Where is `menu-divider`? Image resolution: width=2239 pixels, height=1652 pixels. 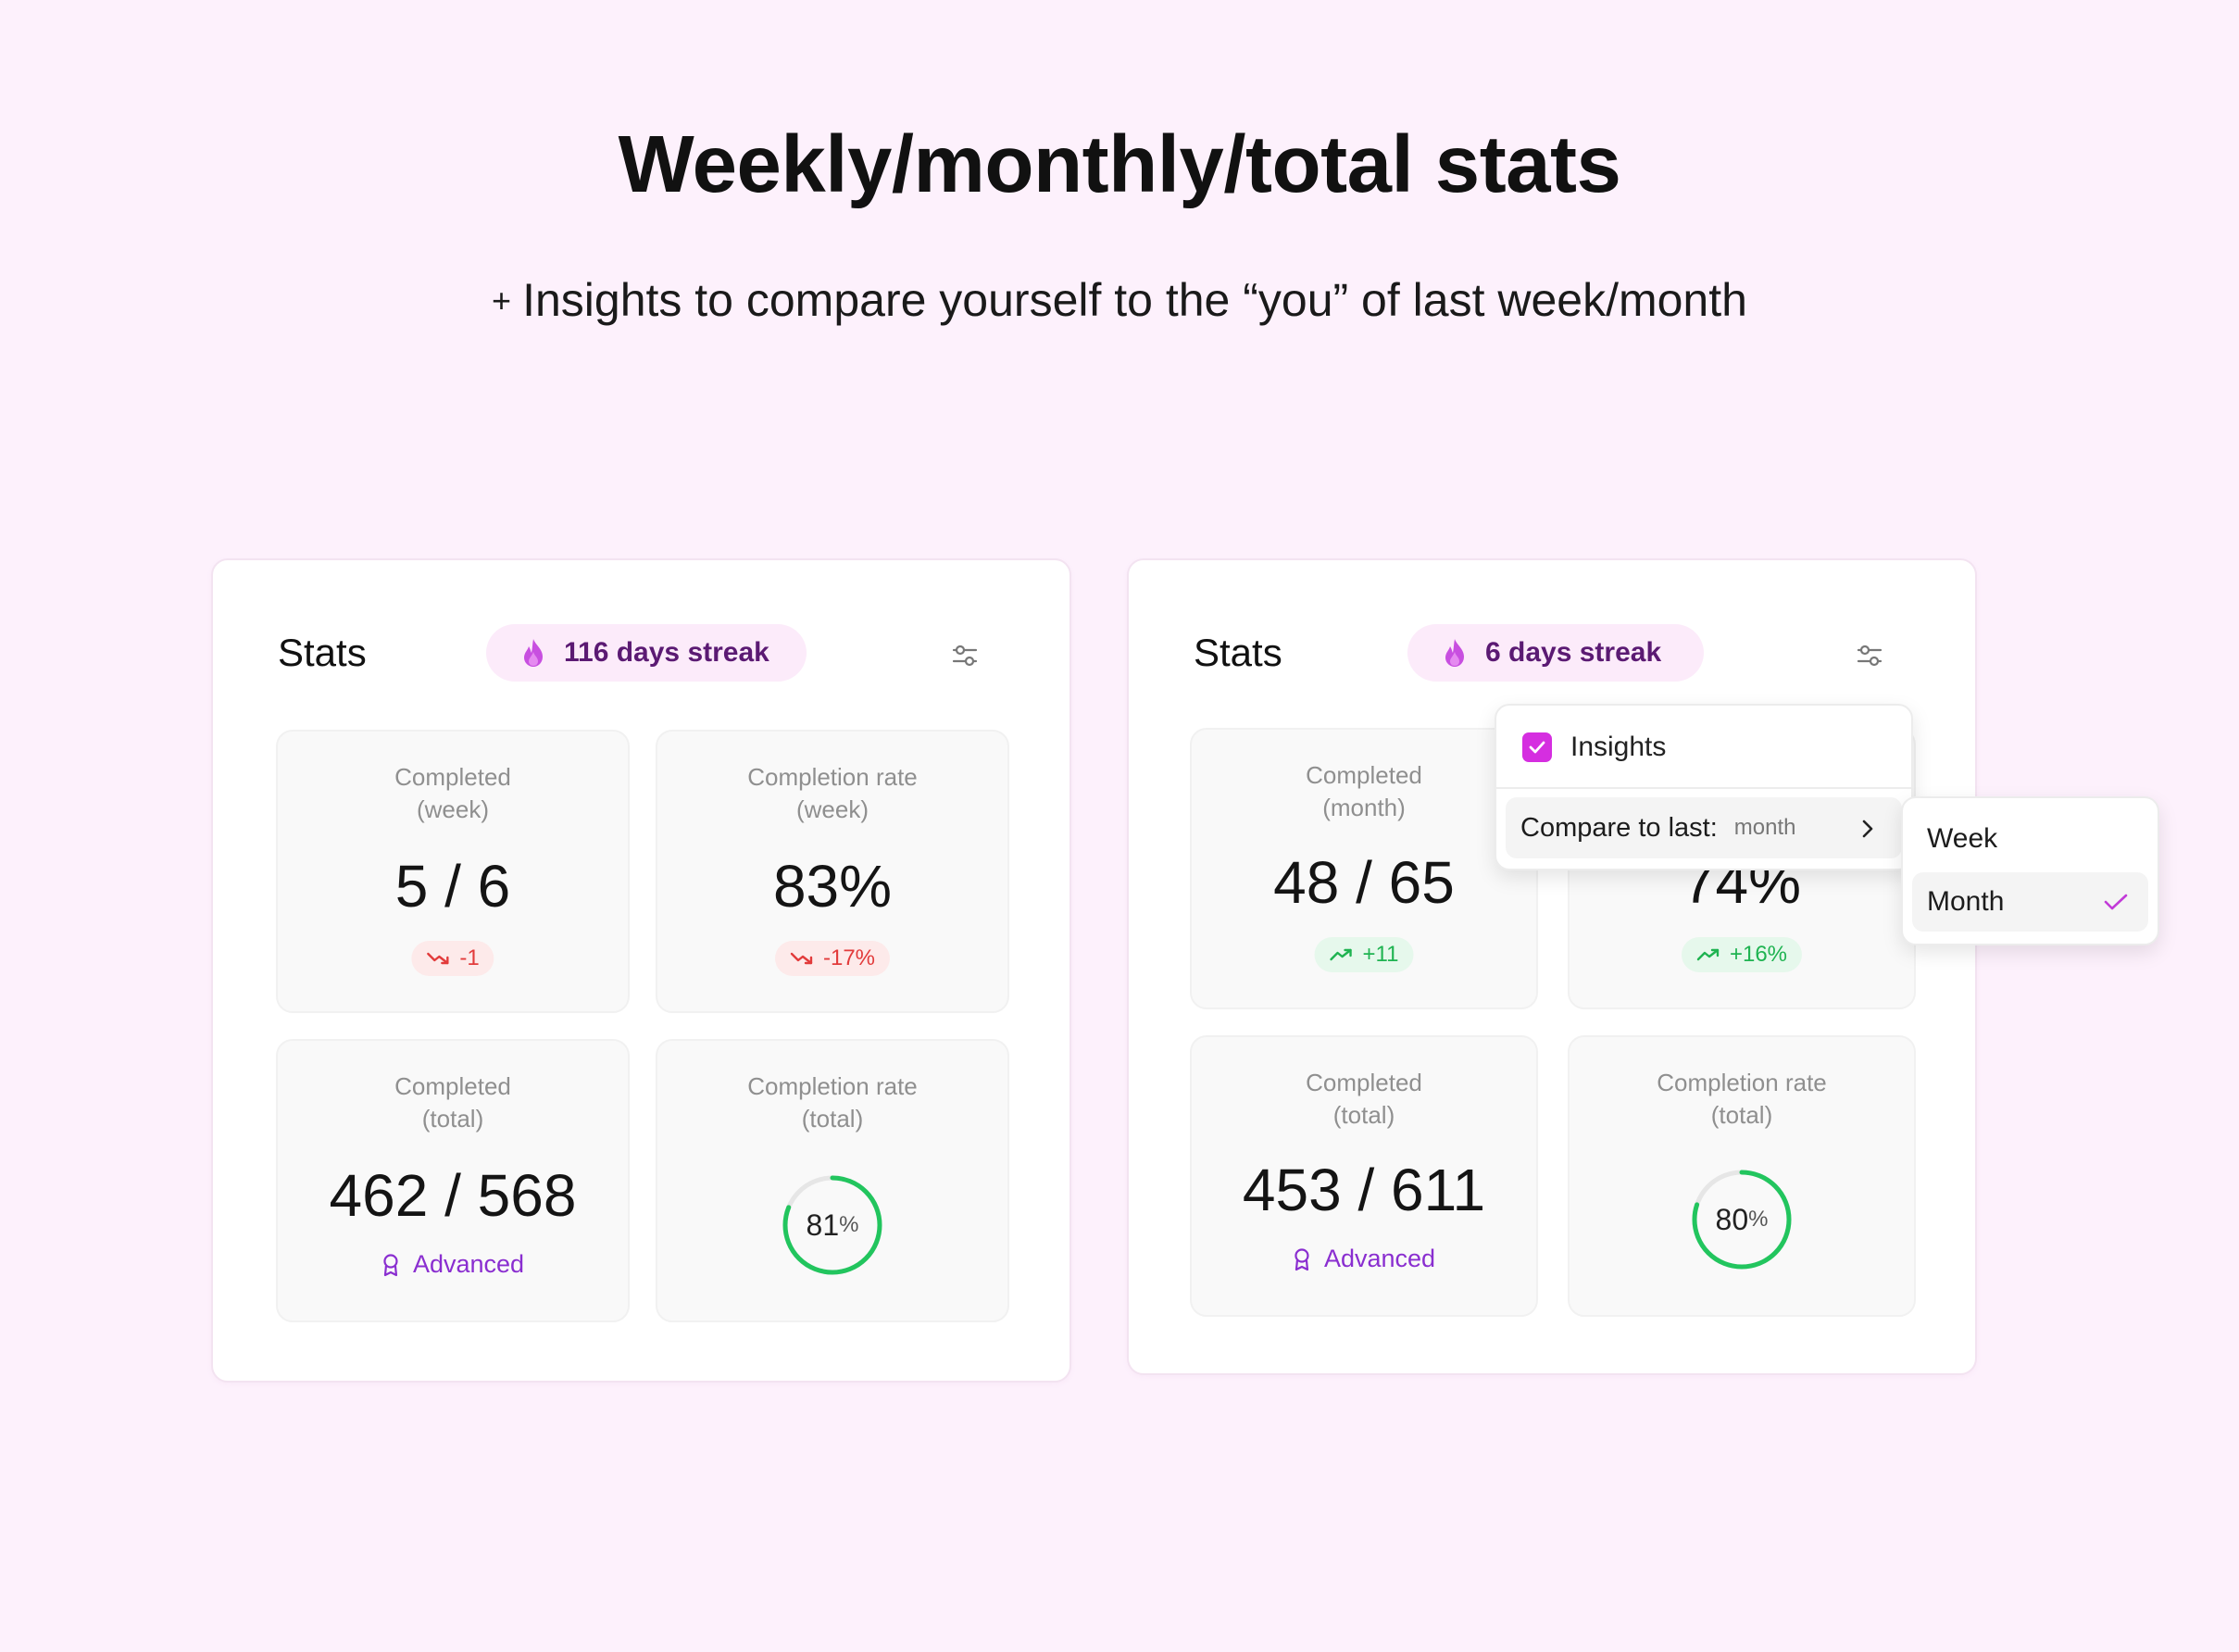 menu-divider is located at coordinates (1703, 788).